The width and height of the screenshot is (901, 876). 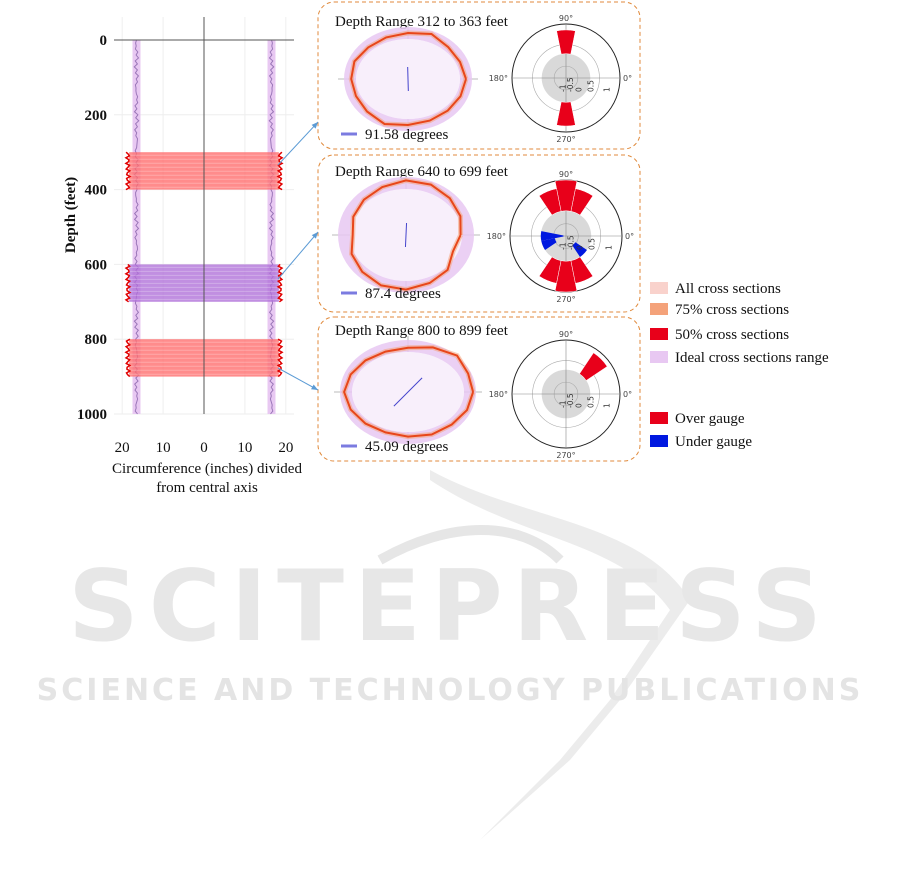 I want to click on x-axis-title-line-1: Circumference (inches) divided, so click(x=207, y=469).